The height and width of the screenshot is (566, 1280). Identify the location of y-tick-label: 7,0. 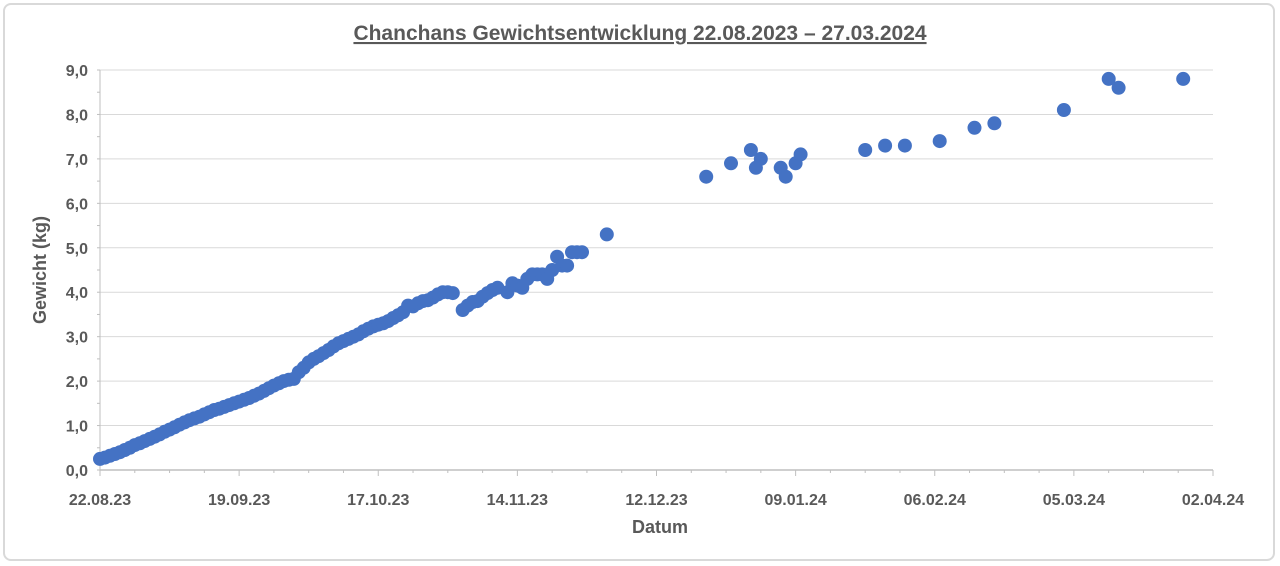
(77, 160).